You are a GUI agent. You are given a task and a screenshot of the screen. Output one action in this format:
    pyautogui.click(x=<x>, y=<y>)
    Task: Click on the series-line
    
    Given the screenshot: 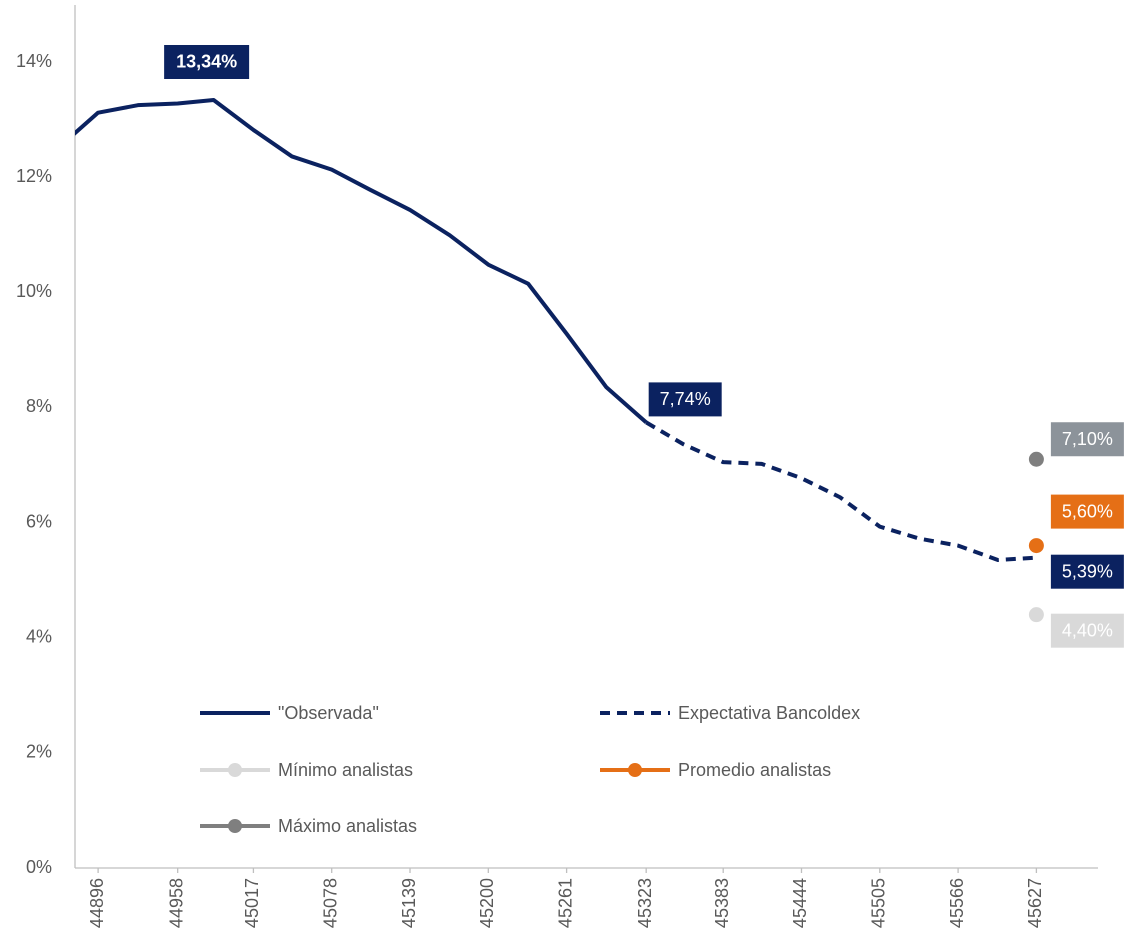 What is the action you would take?
    pyautogui.click(x=841, y=491)
    